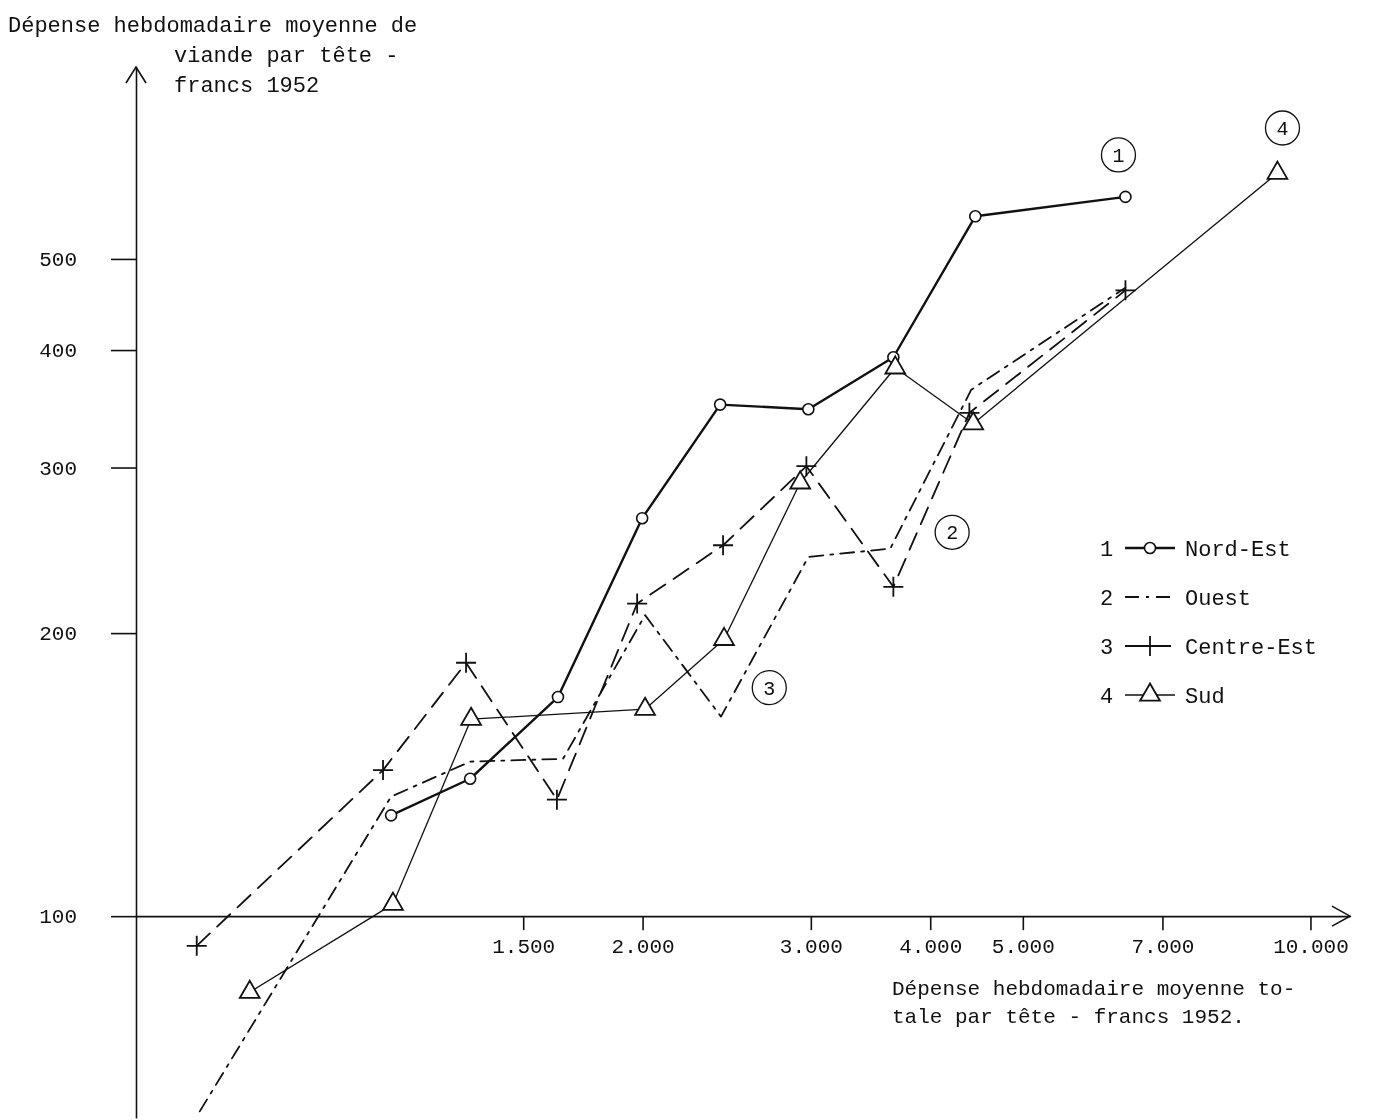  Describe the element at coordinates (1251, 648) in the screenshot. I see `legend-label: Centre-Est` at that location.